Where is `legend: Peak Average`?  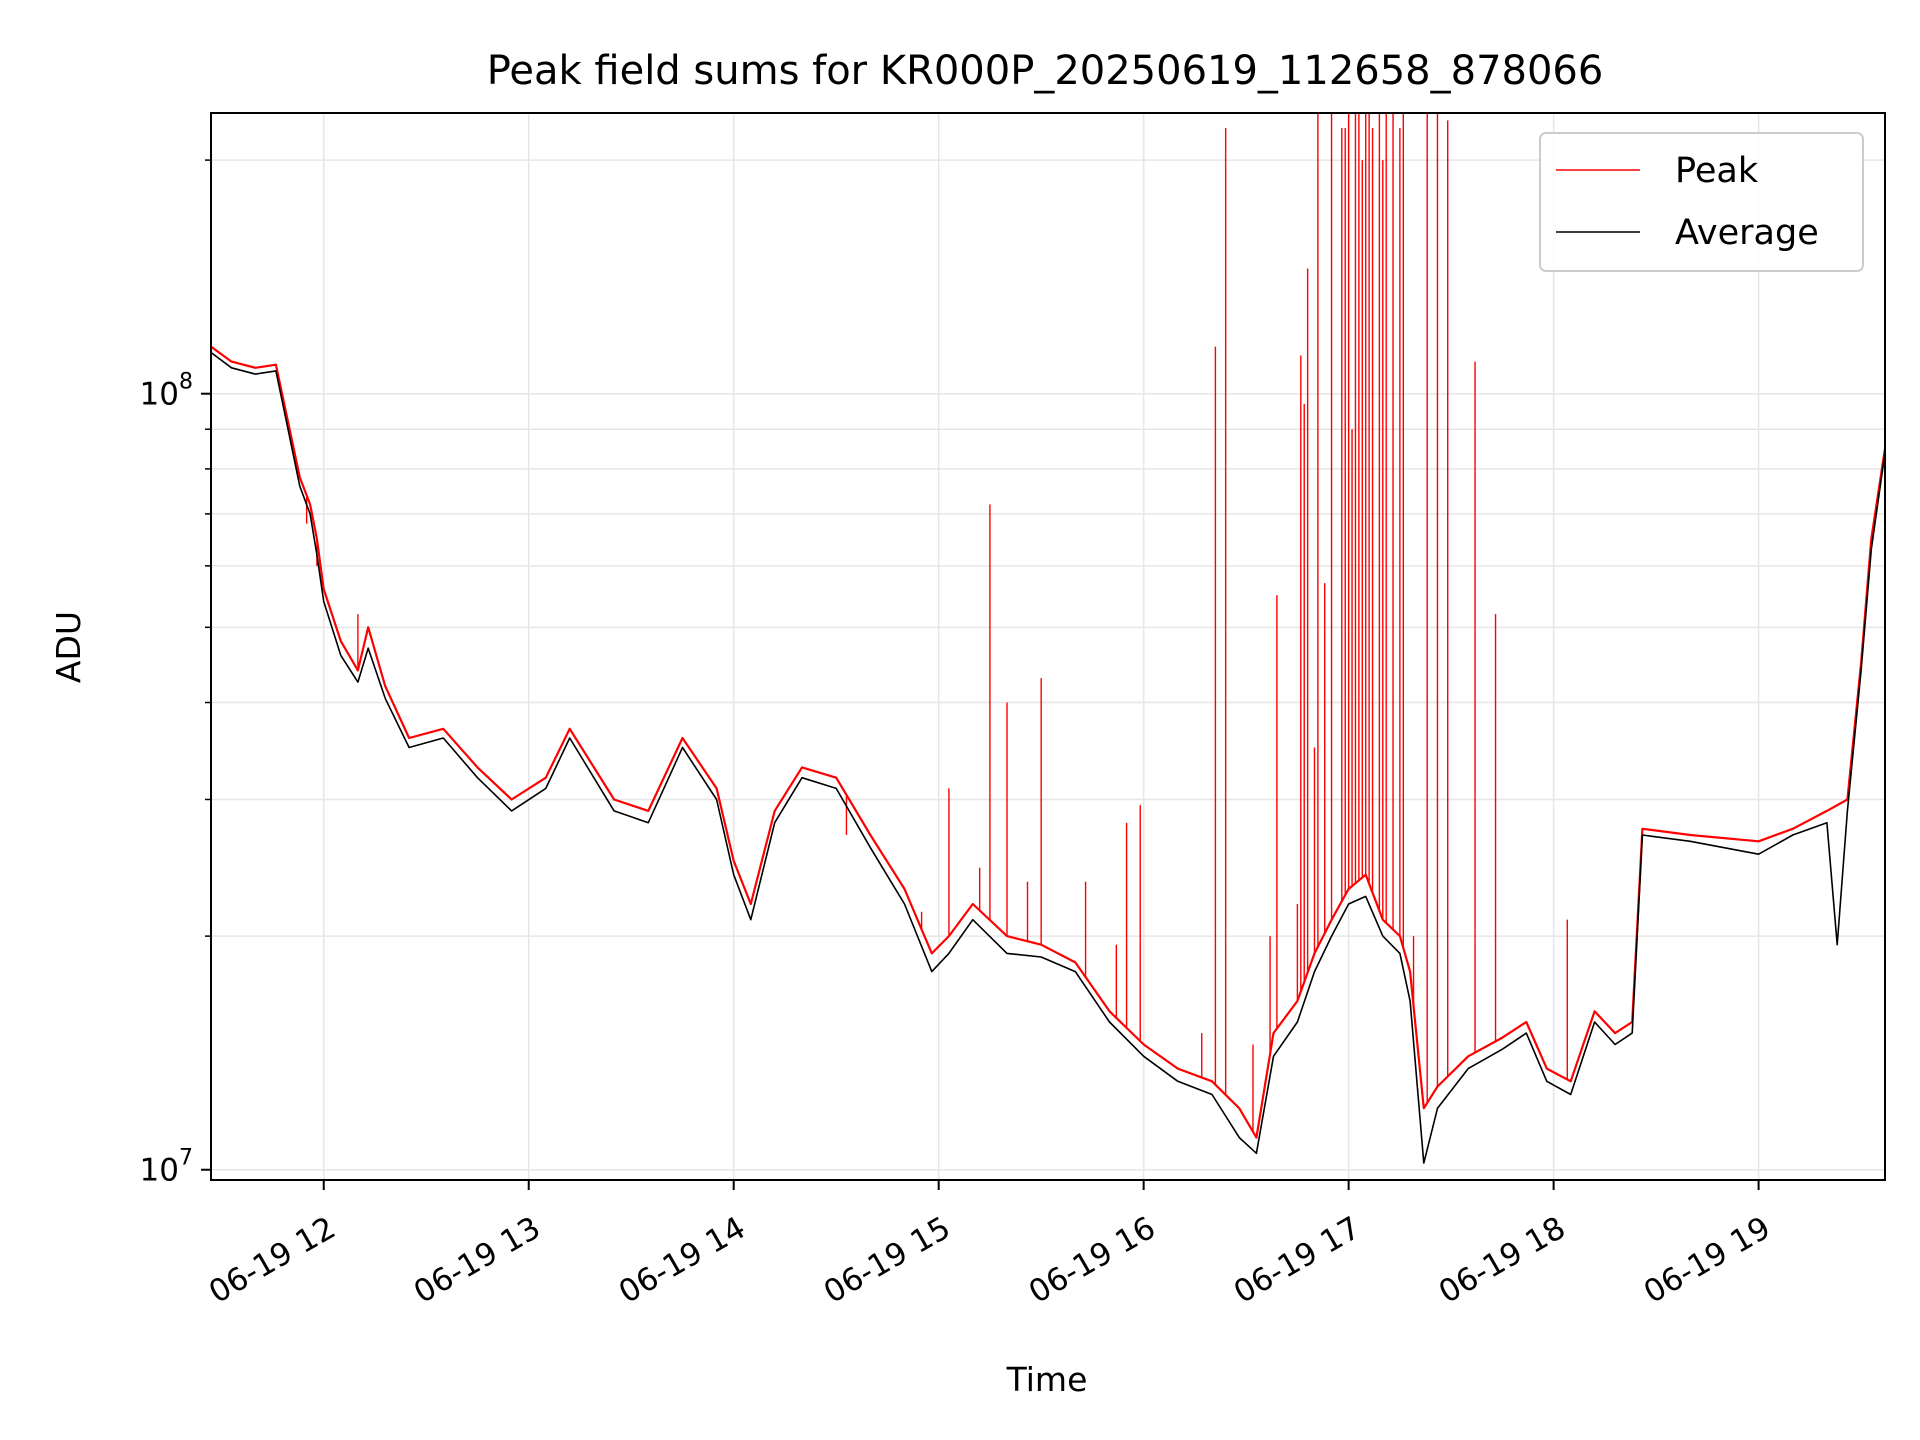
legend: Peak Average is located at coordinates (1701, 202).